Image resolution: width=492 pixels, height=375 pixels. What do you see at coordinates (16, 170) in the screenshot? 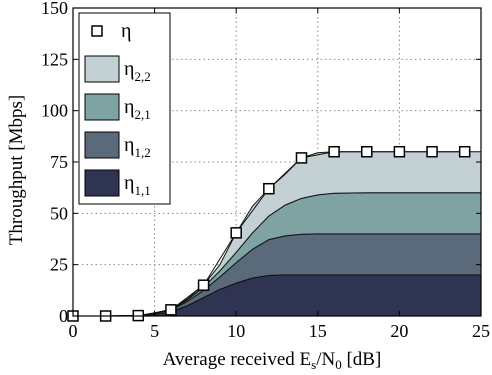
I see `y-axis-label: Throughput [Mbps]` at bounding box center [16, 170].